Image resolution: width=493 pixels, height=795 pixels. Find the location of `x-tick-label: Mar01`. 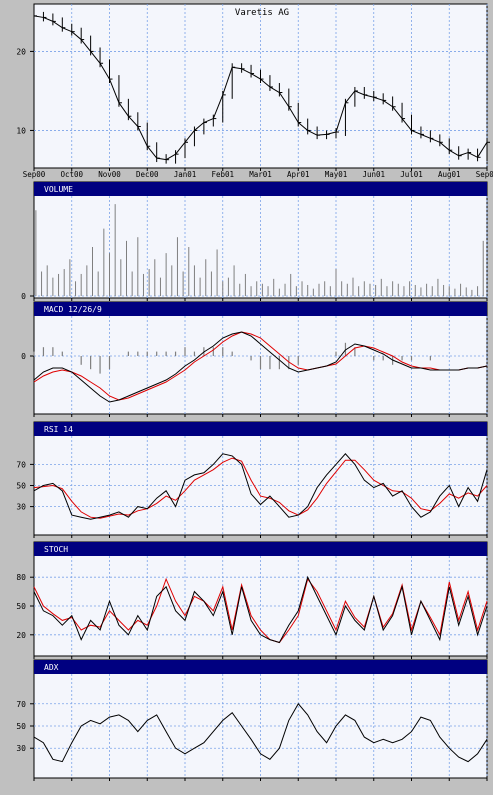

x-tick-label: Mar01 is located at coordinates (260, 174).